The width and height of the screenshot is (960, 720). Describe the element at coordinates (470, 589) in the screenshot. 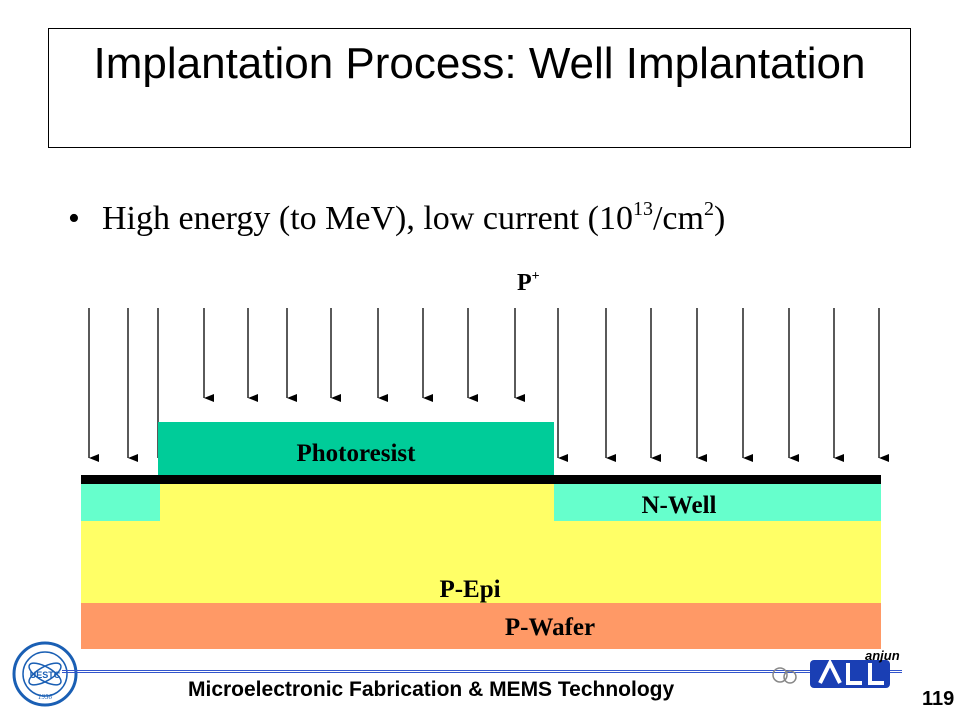

I see `p-epi-label: P-Epi` at that location.